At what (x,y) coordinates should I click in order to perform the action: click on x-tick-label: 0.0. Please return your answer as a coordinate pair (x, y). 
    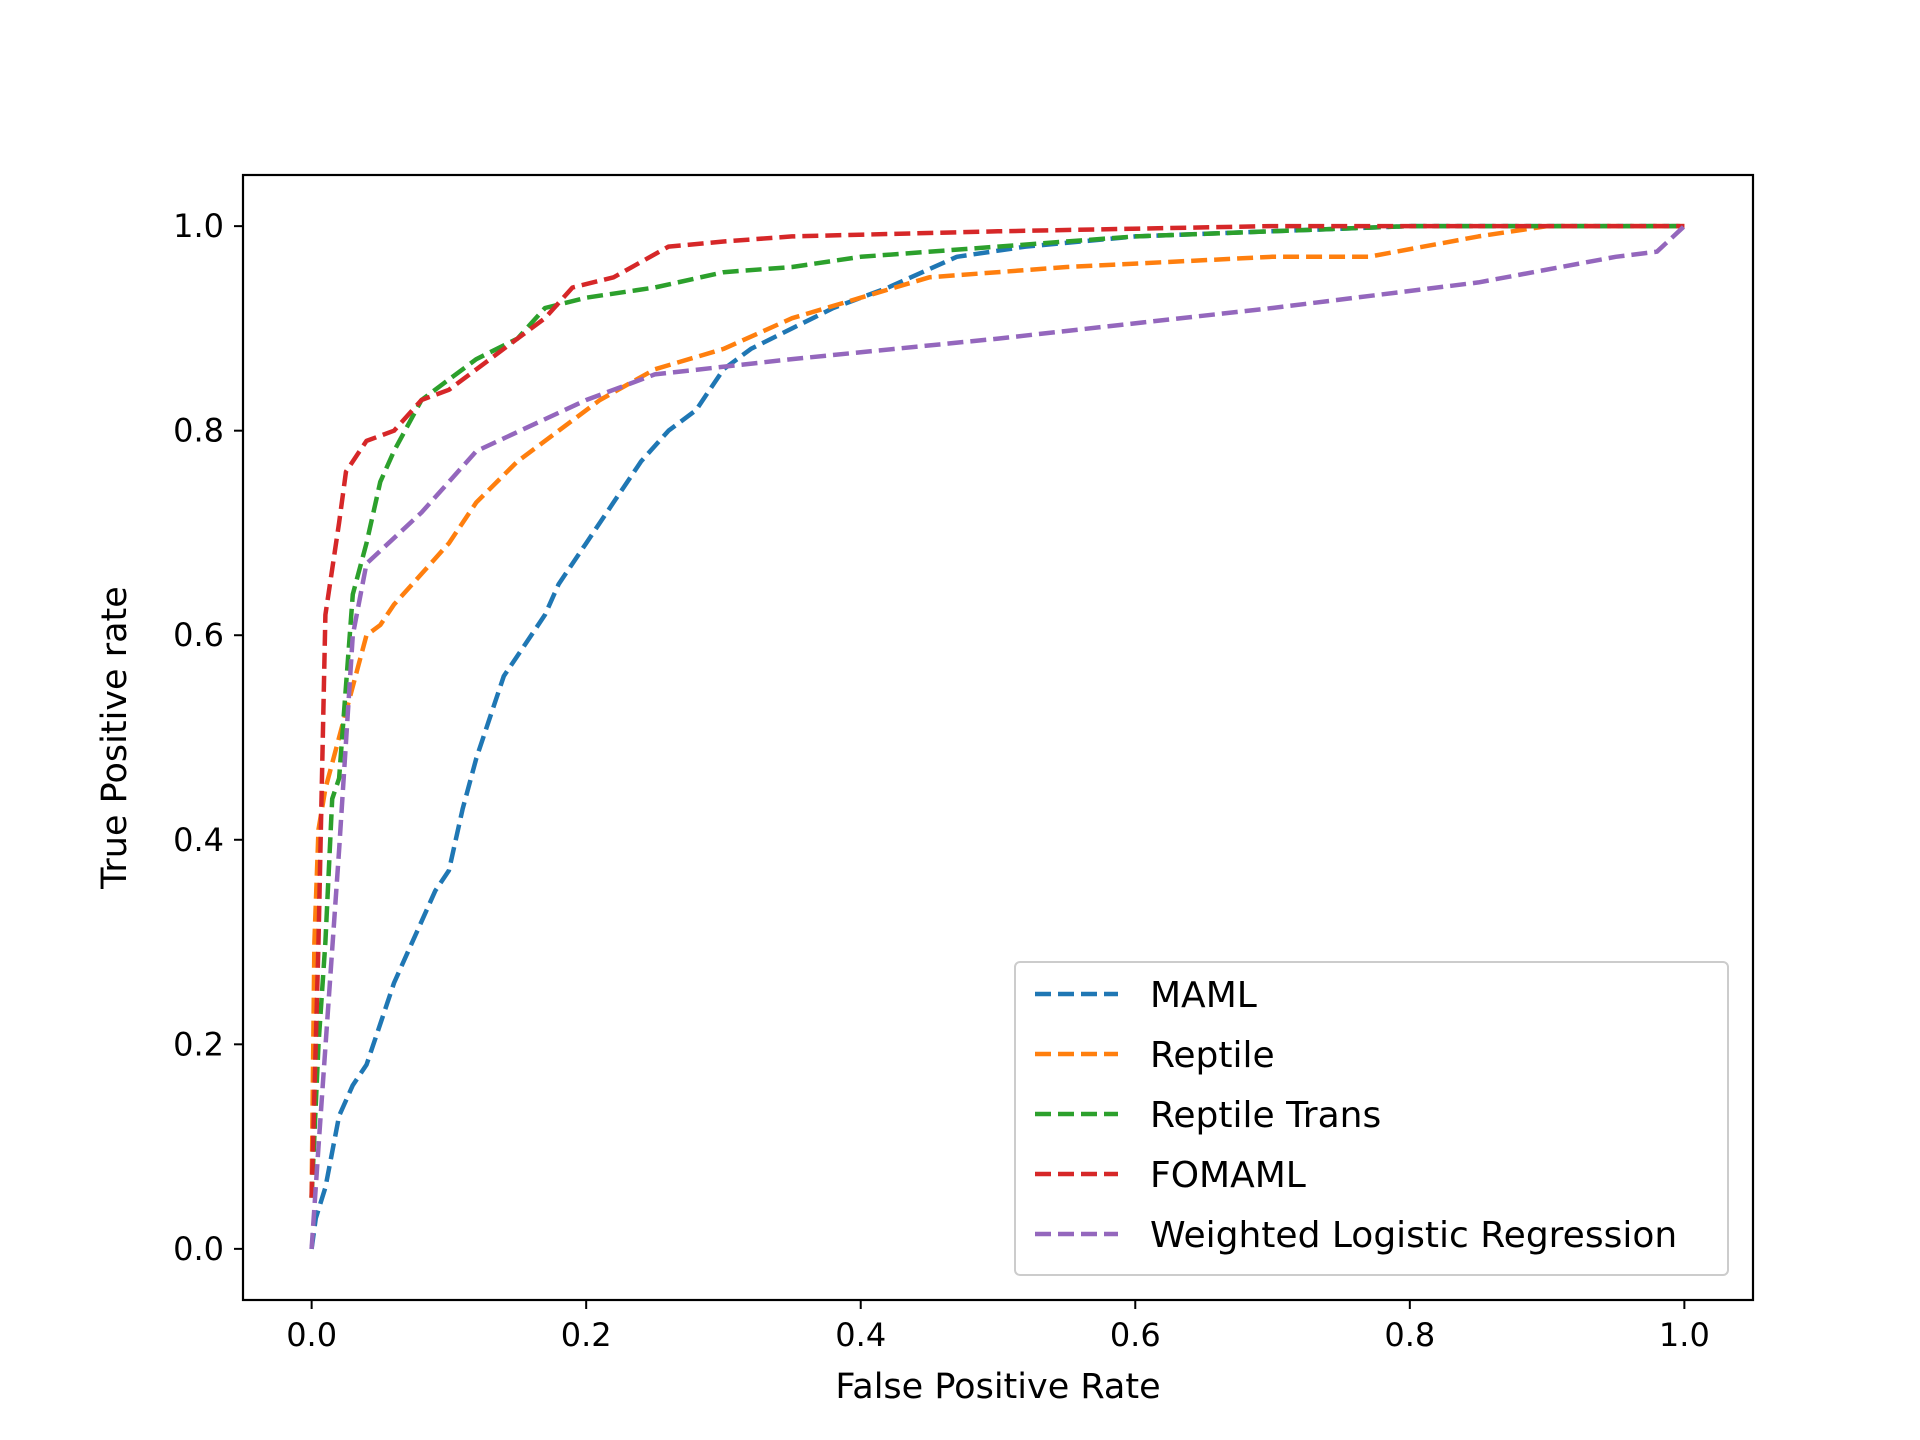
    Looking at the image, I should click on (311, 1335).